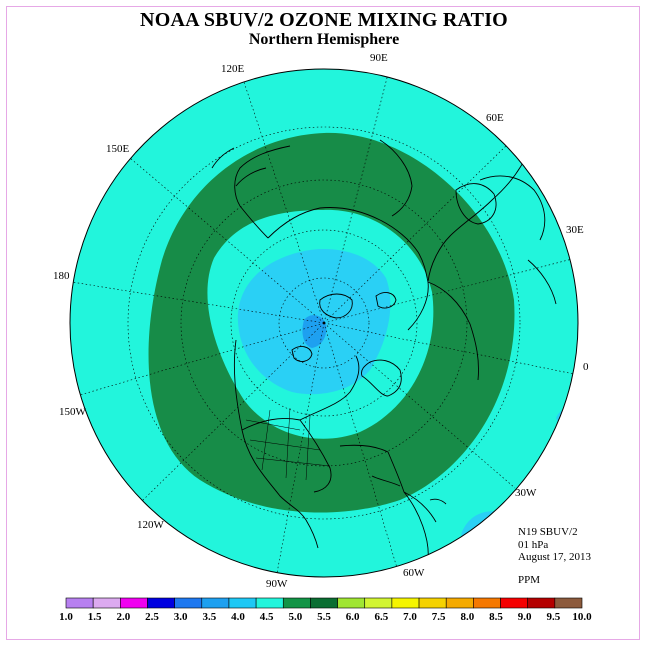 This screenshot has height=648, width=648. Describe the element at coordinates (554, 545) in the screenshot. I see `info-block: N19 SBUV/2 01 hPa August 17, 2013` at that location.